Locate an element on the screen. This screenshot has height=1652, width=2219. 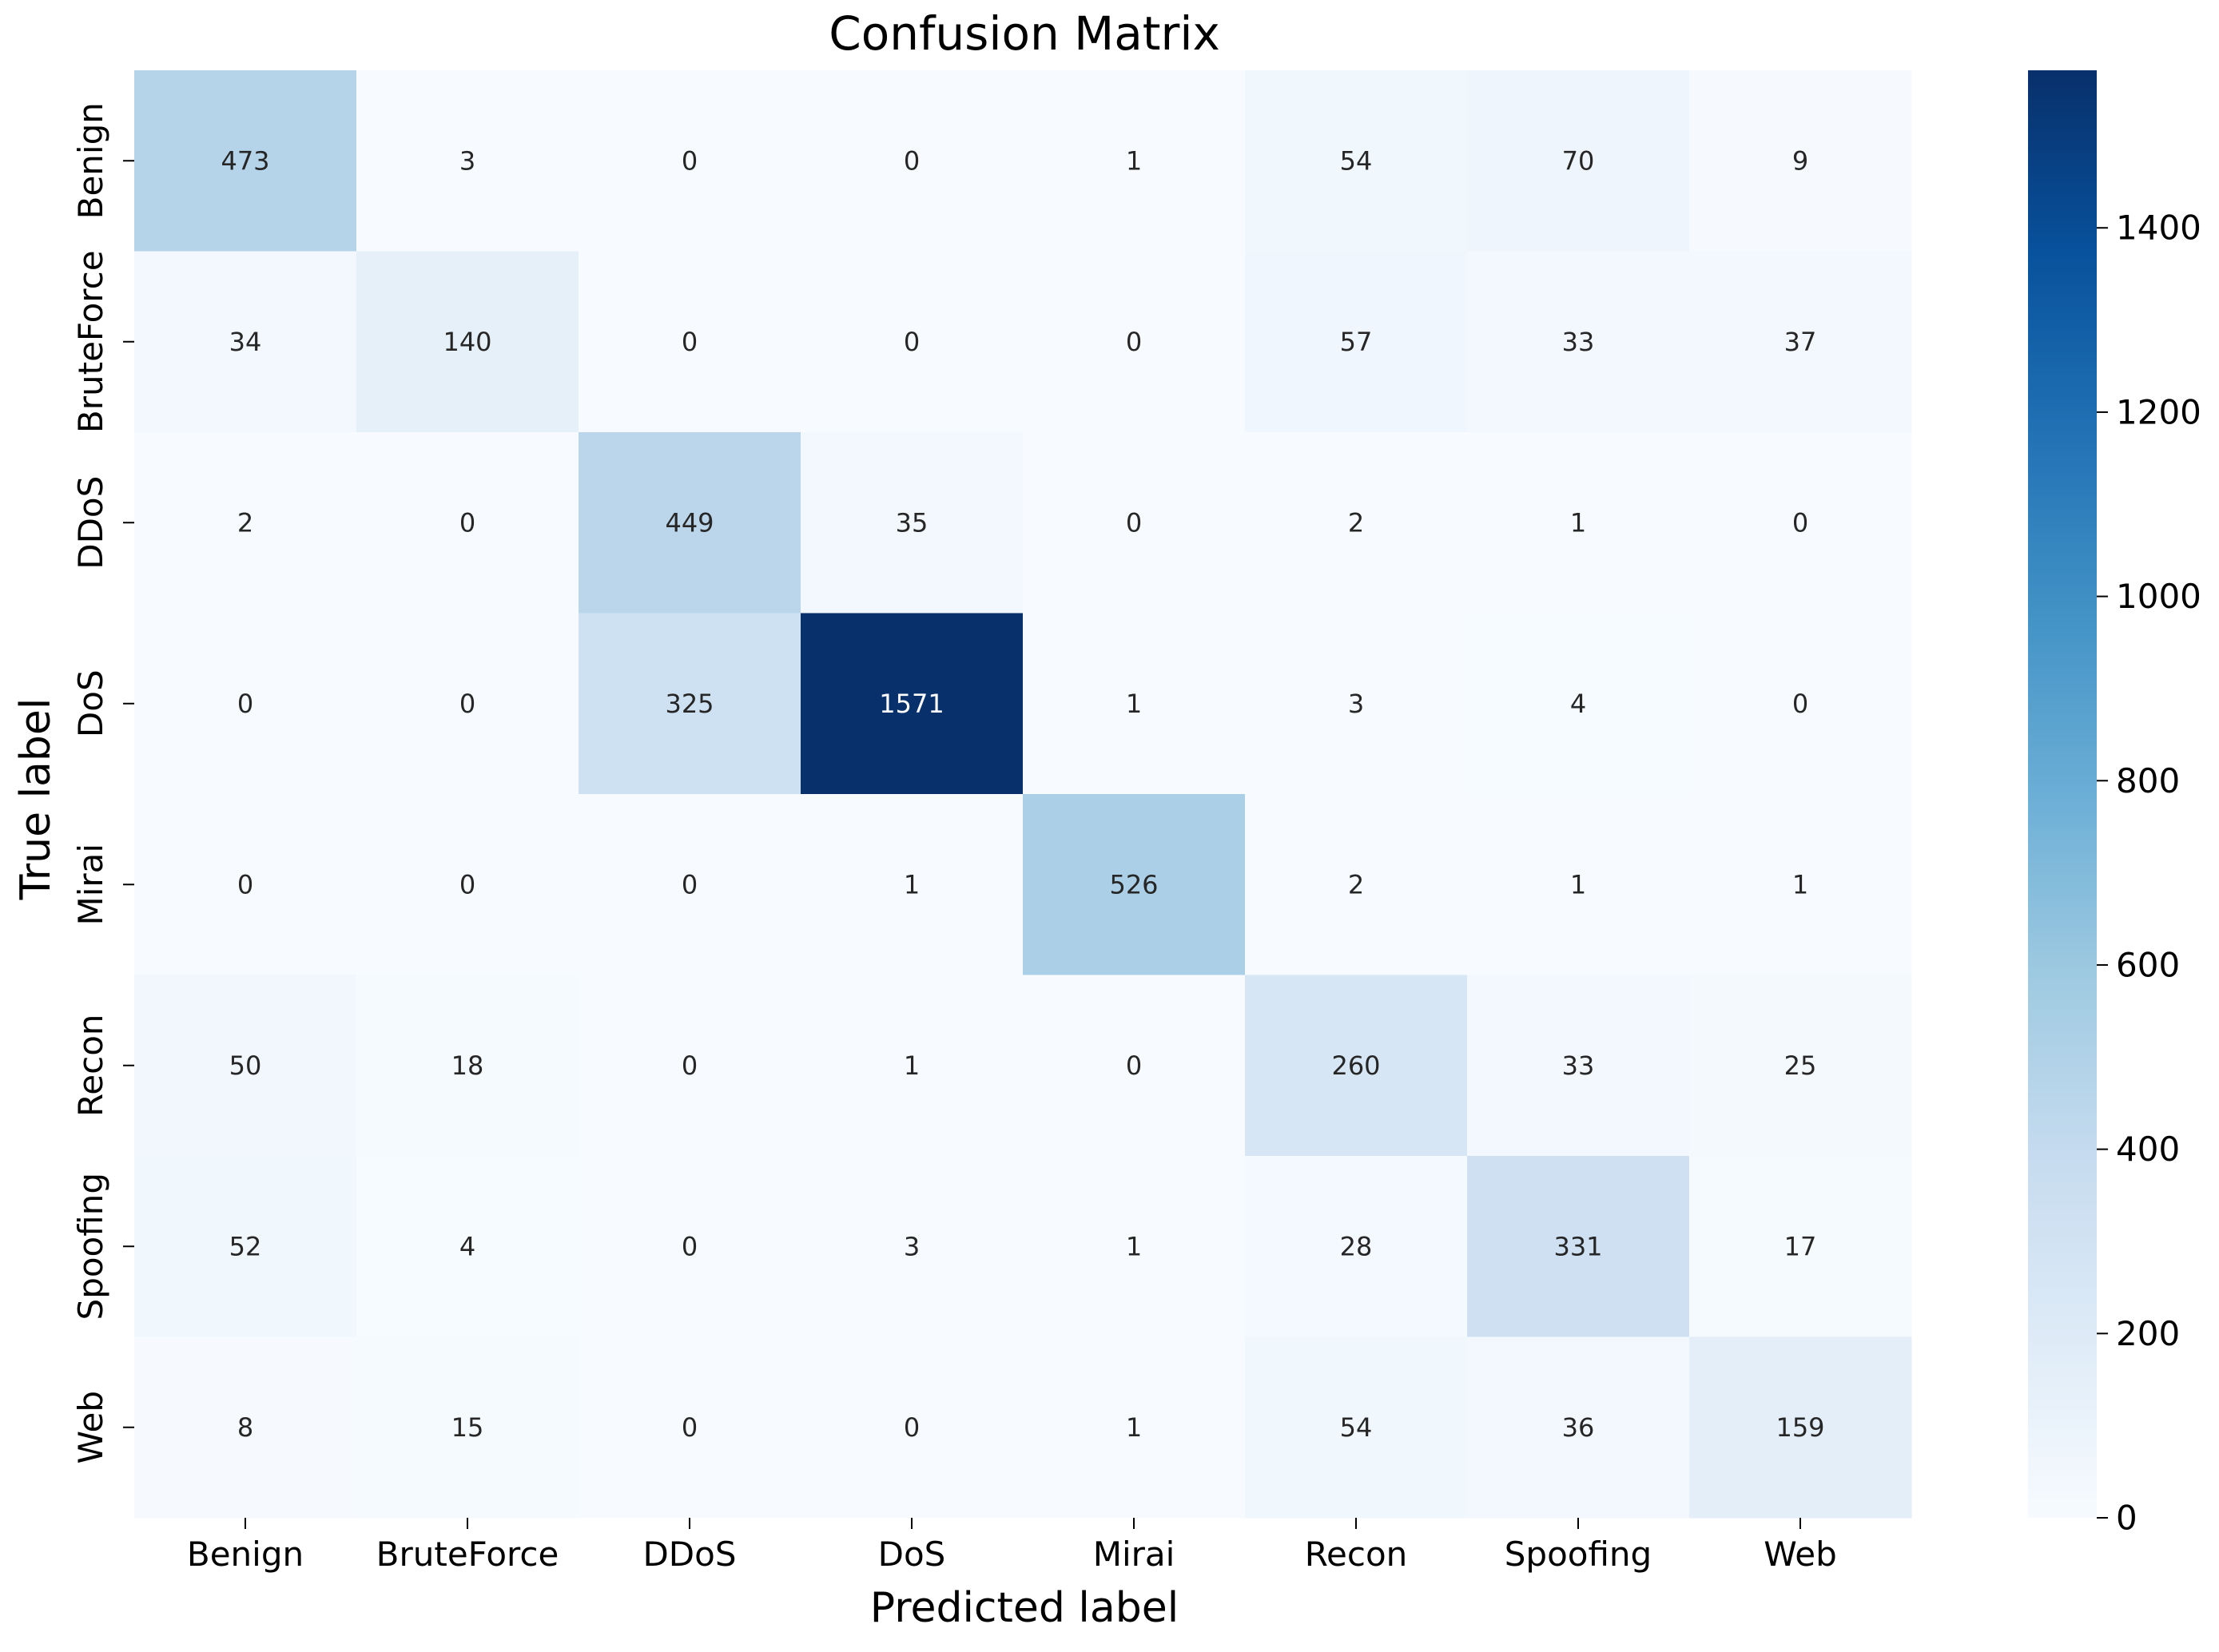
colorbar-tick-label: 600 is located at coordinates (2148, 964).